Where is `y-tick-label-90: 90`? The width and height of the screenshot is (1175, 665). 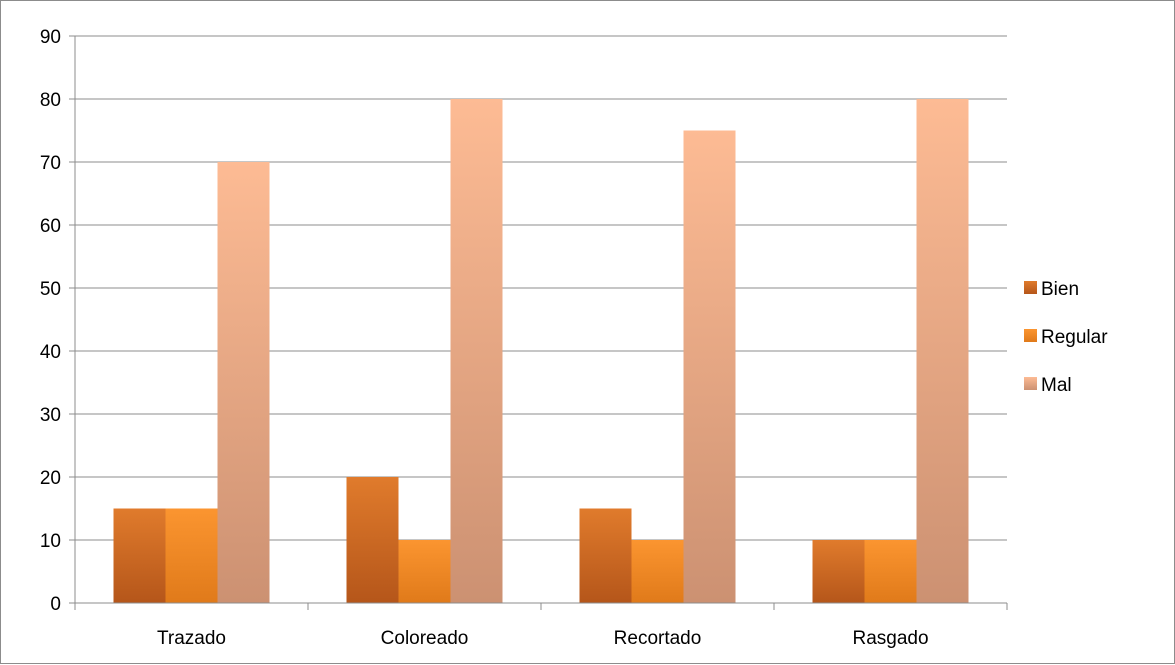 y-tick-label-90: 90 is located at coordinates (50, 37).